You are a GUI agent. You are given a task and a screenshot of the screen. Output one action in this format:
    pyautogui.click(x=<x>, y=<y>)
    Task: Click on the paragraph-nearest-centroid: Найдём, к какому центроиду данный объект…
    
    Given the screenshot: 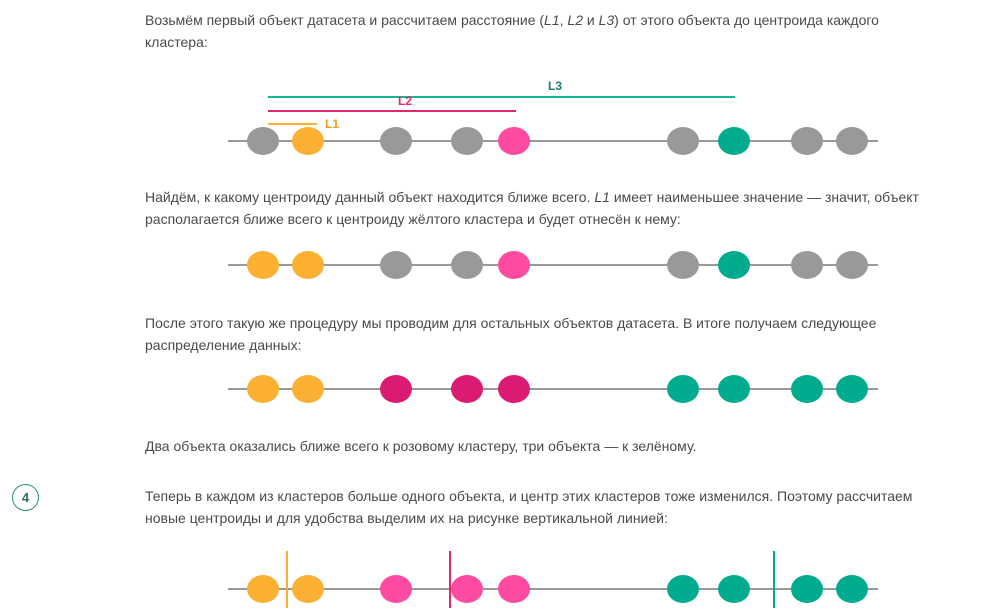 What is the action you would take?
    pyautogui.click(x=532, y=208)
    